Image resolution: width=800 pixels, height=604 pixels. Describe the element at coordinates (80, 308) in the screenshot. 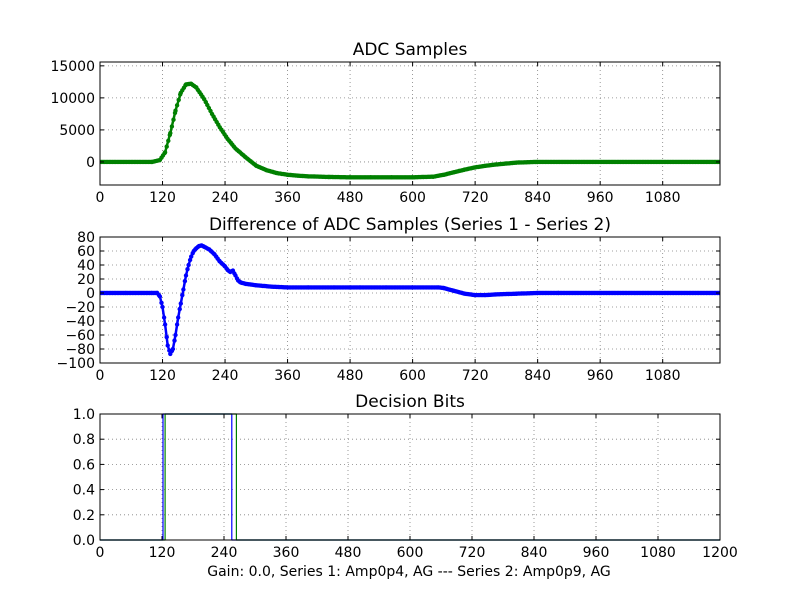

I see `y-tick-label: −20` at that location.